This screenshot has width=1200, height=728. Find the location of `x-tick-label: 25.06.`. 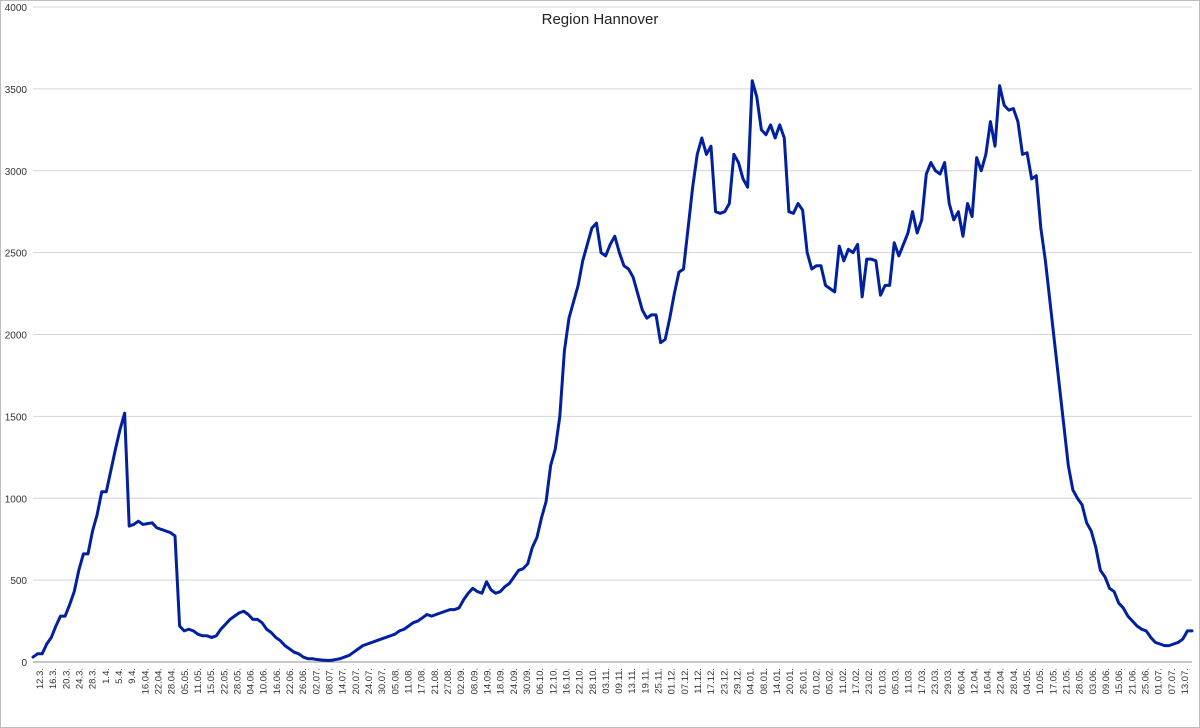

x-tick-label: 25.06. is located at coordinates (1146, 681).